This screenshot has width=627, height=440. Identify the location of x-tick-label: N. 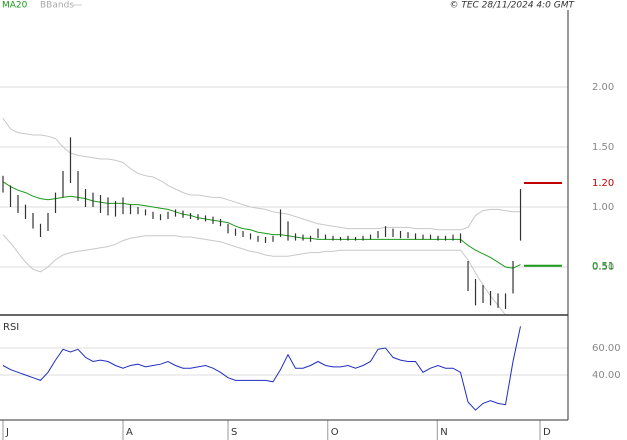
(443, 432).